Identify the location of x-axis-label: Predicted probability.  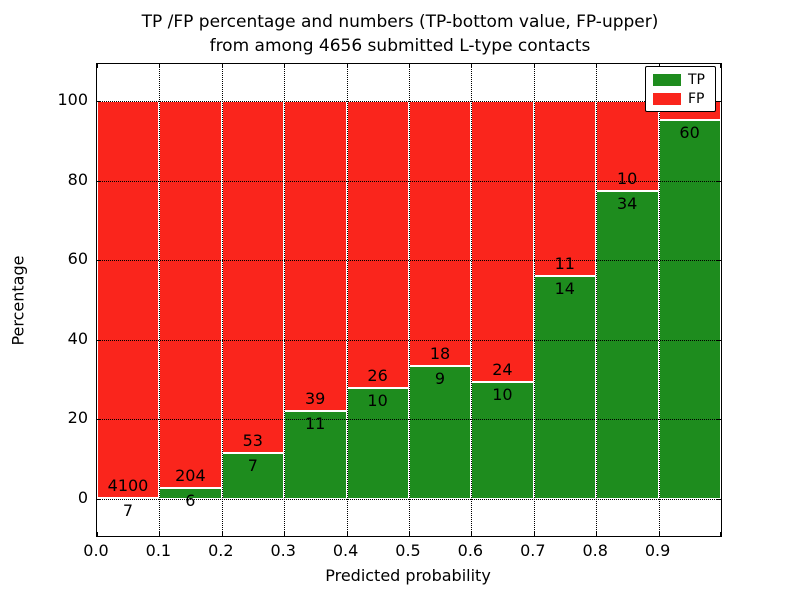
(408, 575).